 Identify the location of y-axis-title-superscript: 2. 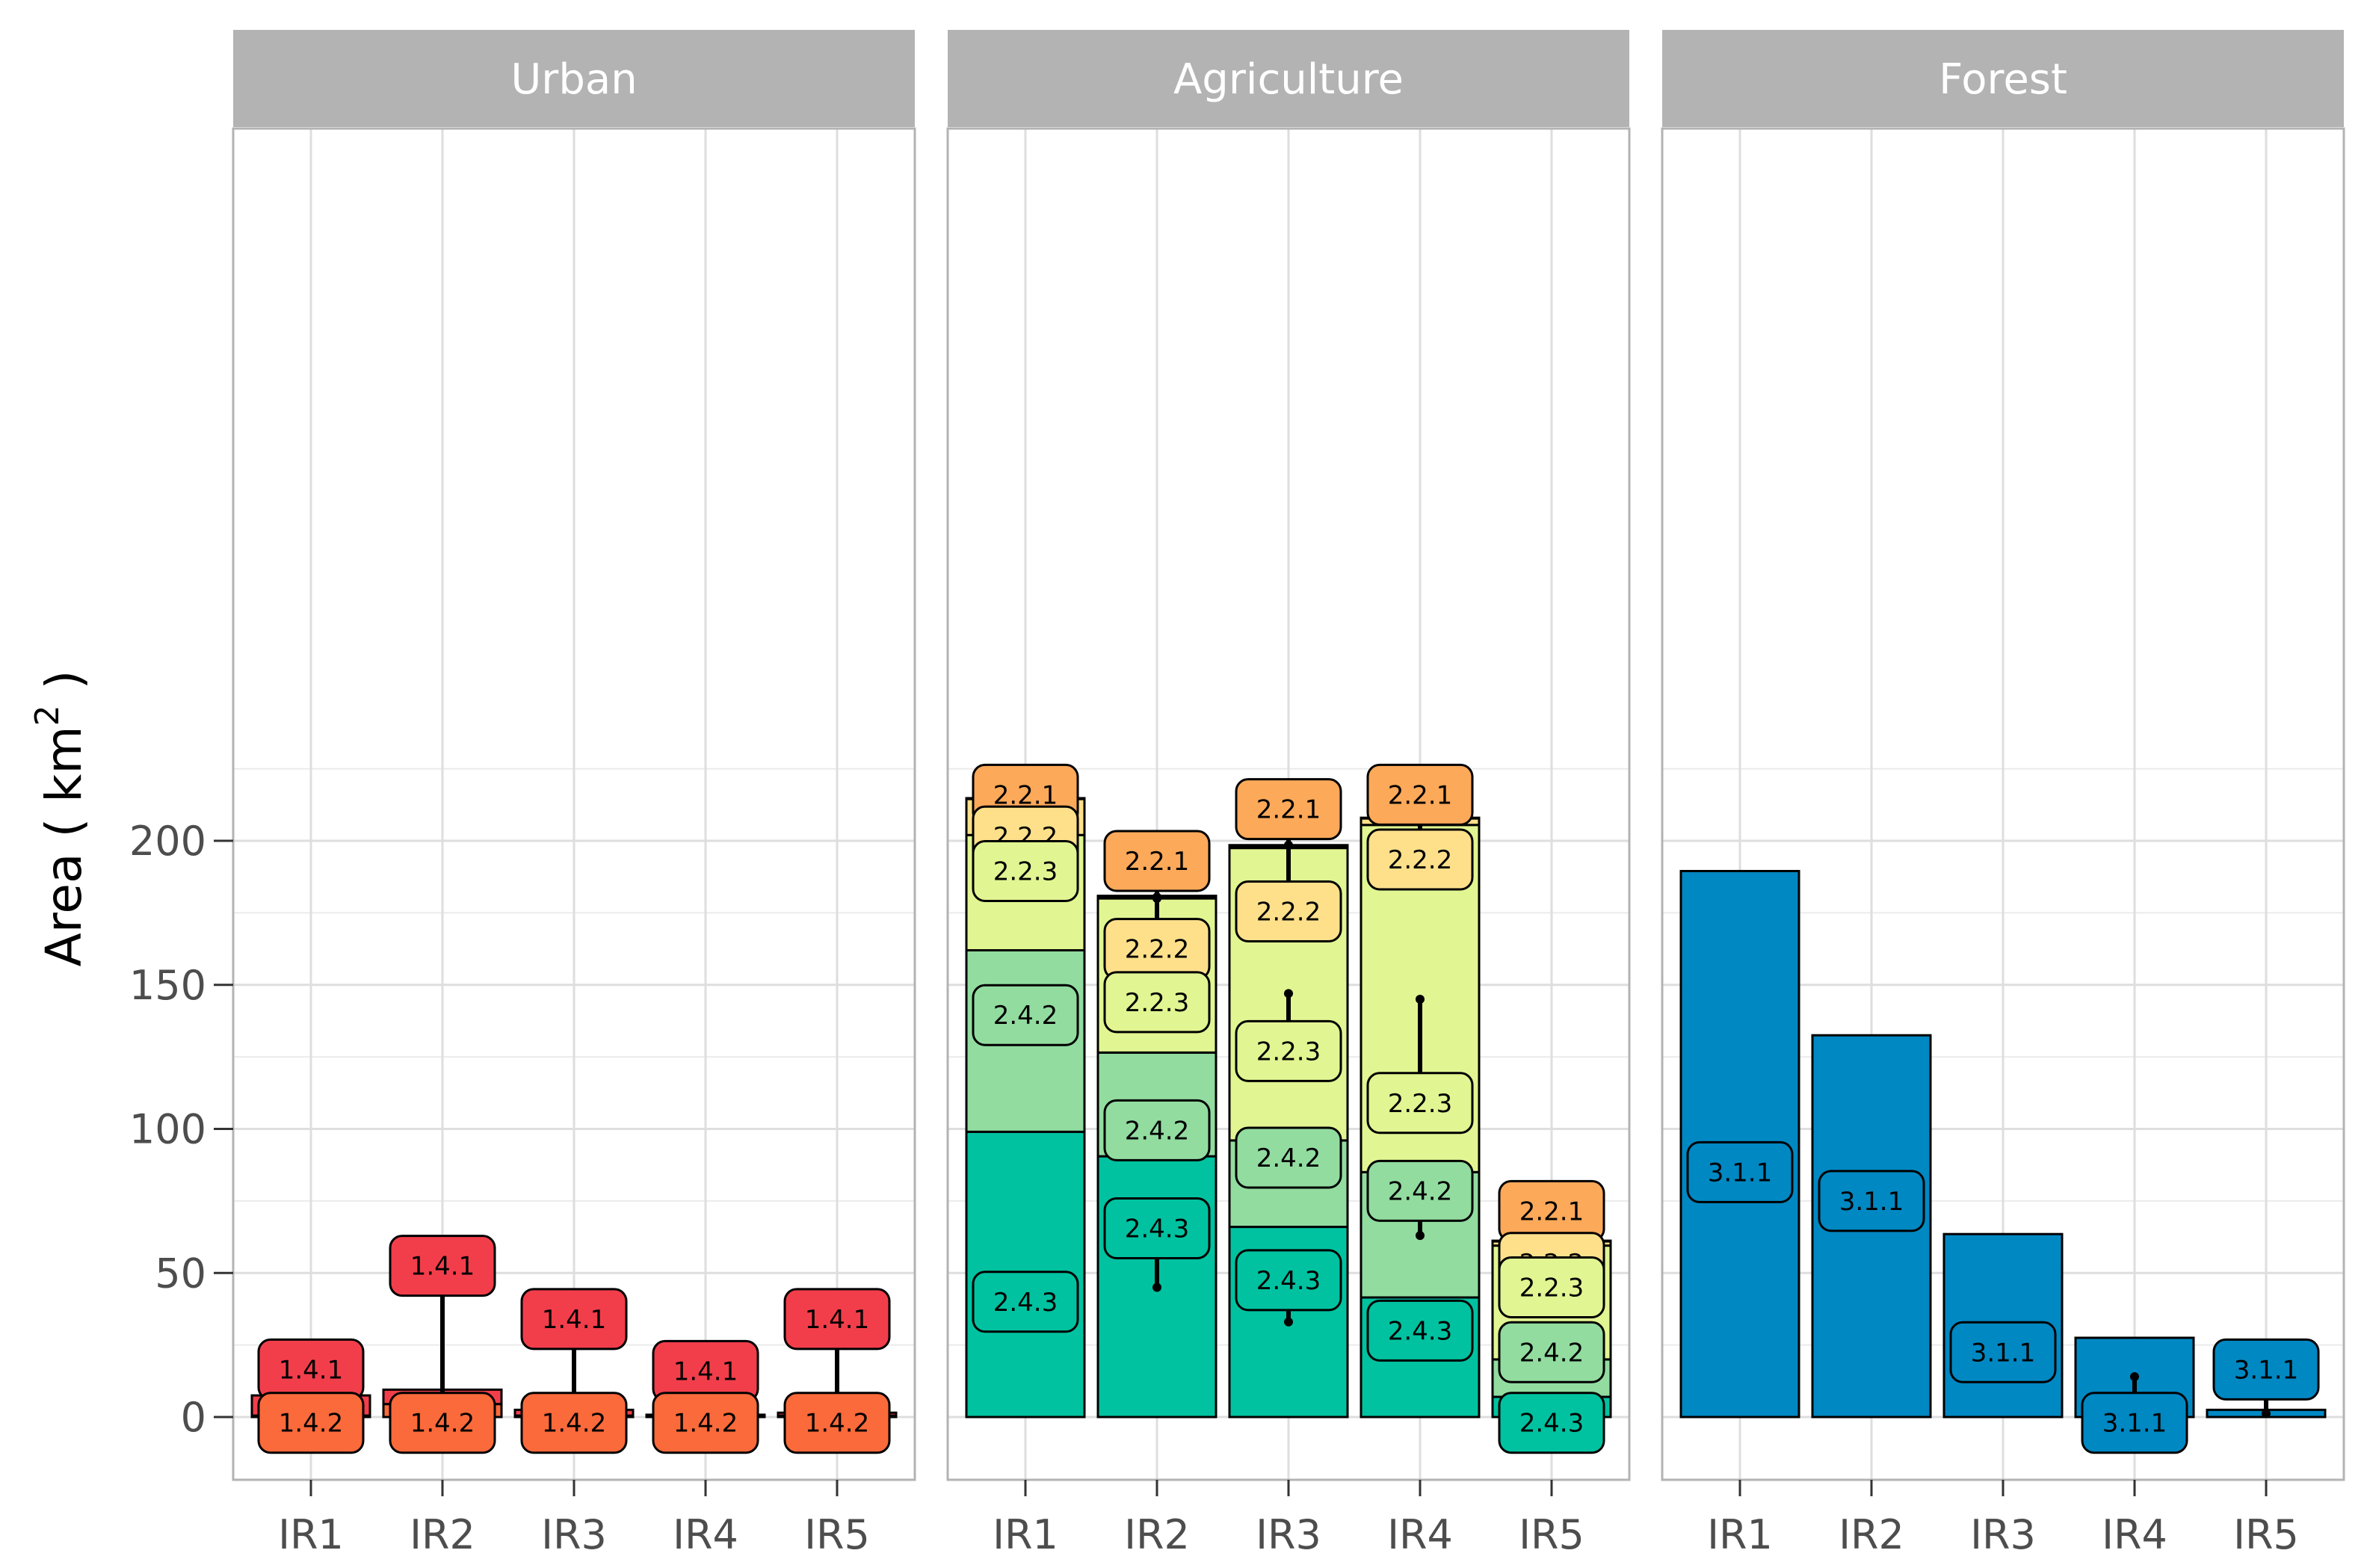
(47, 715).